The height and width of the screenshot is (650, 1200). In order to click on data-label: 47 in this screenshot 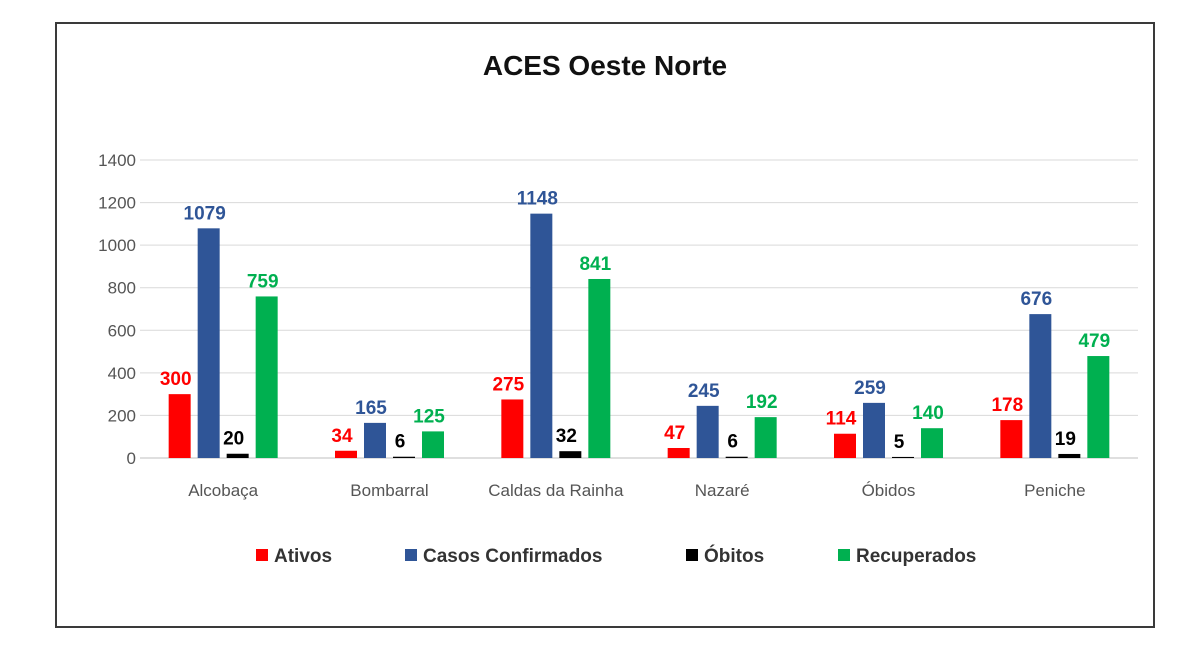, I will do `click(674, 433)`.